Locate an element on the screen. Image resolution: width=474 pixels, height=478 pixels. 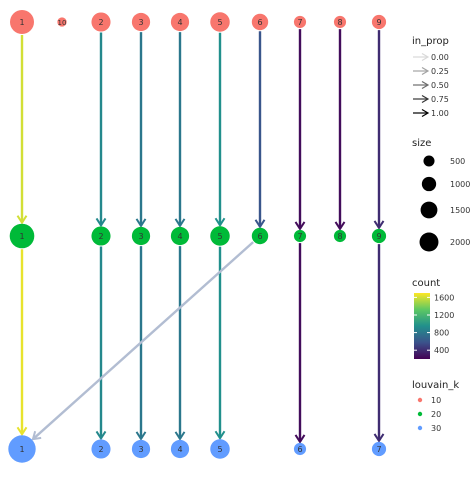
node-k30-c4: 4 is located at coordinates (180, 449).